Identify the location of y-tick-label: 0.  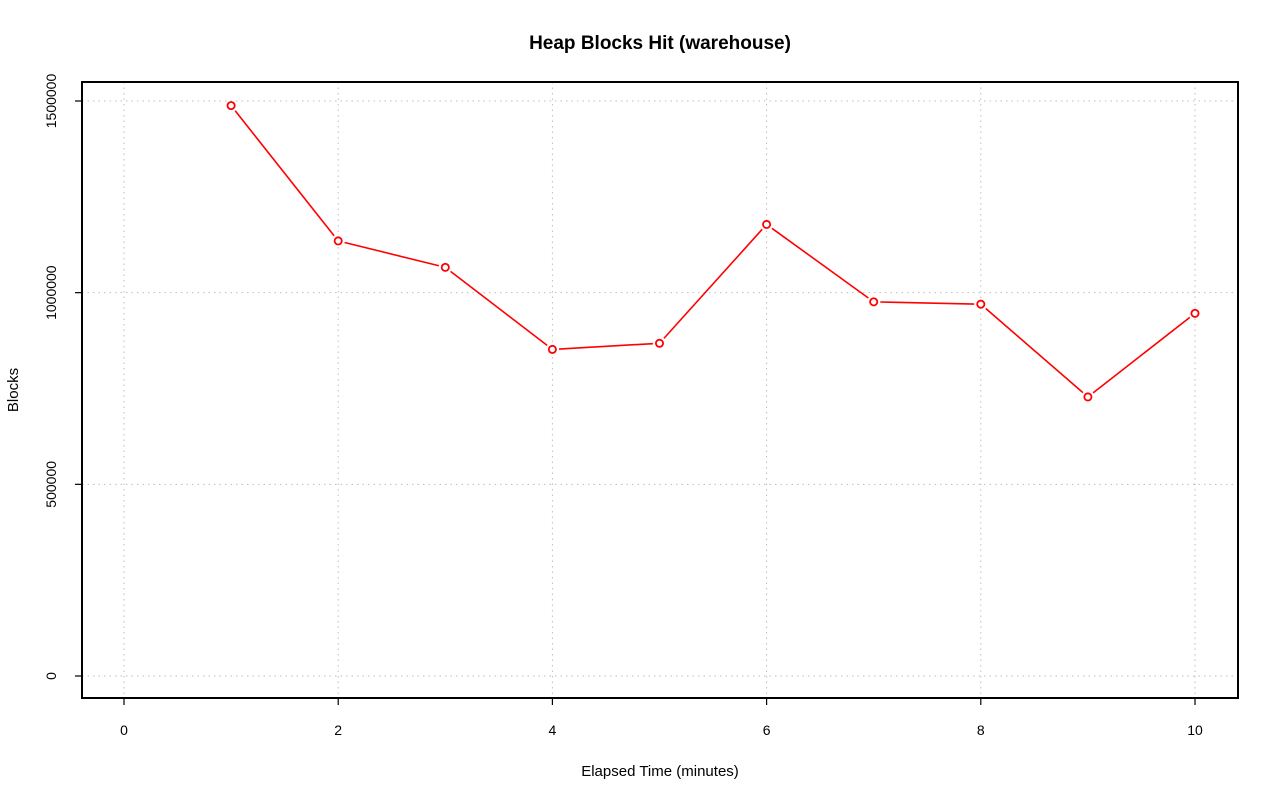
(51, 676).